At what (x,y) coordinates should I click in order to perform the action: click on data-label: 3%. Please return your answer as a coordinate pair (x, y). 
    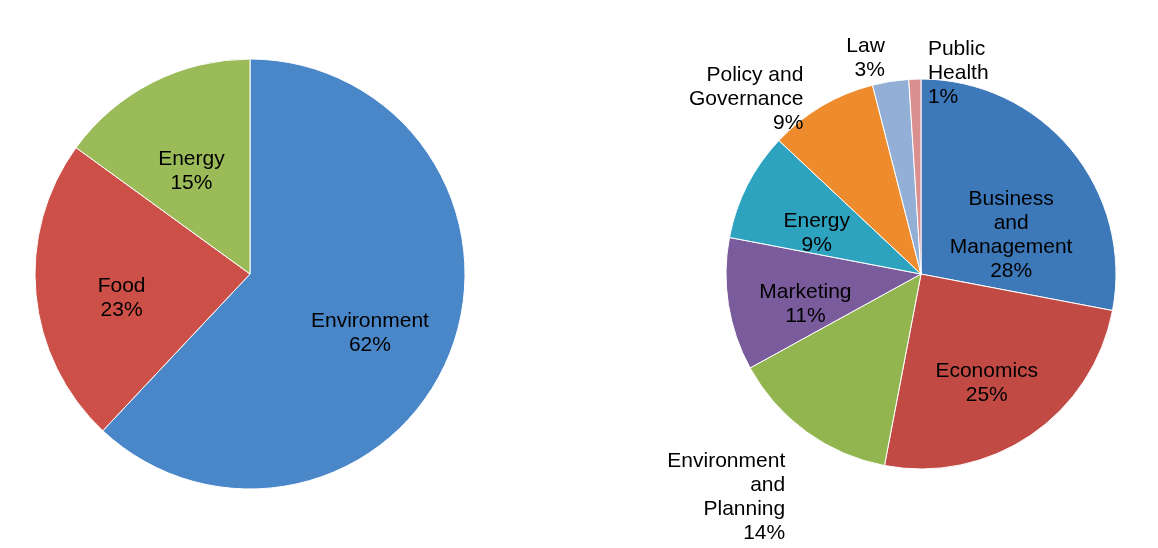
    Looking at the image, I should click on (869, 68).